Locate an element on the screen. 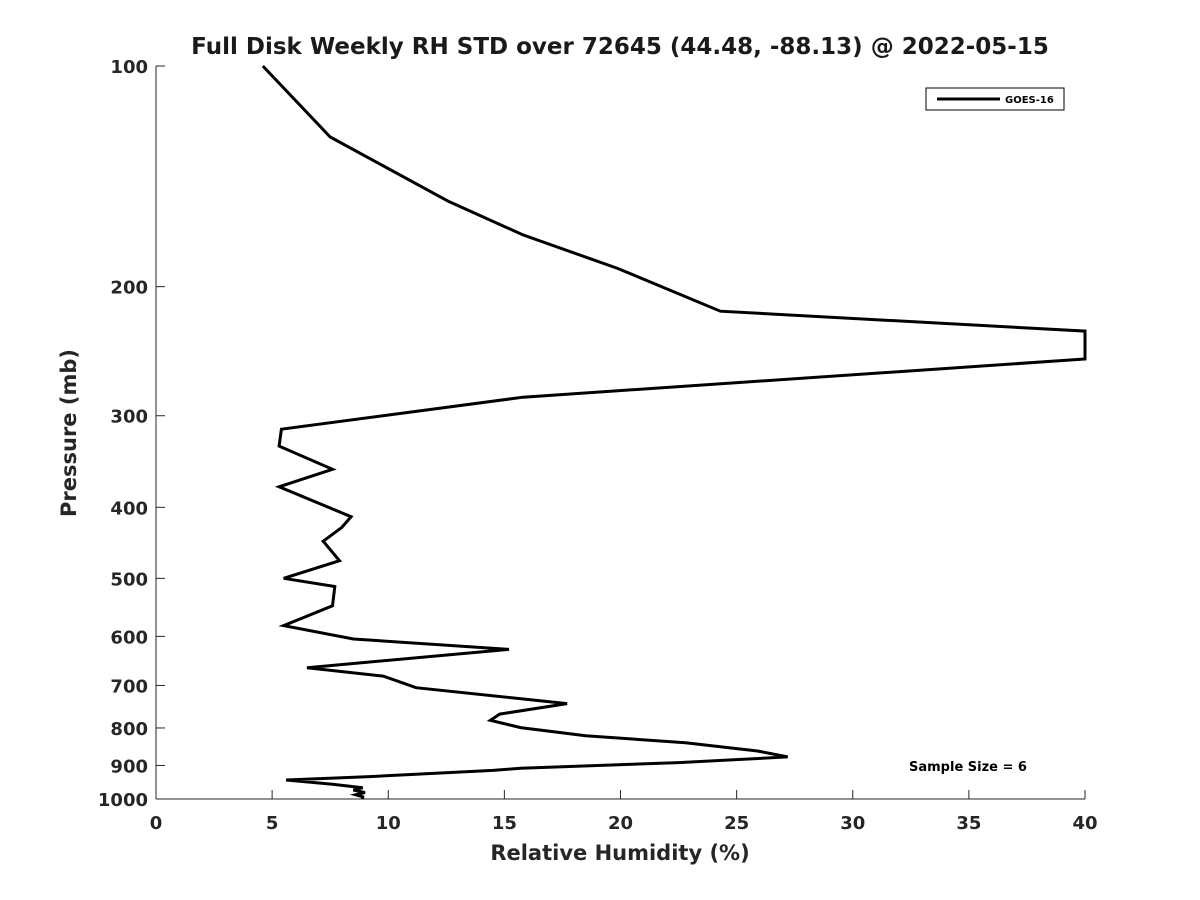 The width and height of the screenshot is (1200, 900). x-tick-label: 40 is located at coordinates (1084, 823).